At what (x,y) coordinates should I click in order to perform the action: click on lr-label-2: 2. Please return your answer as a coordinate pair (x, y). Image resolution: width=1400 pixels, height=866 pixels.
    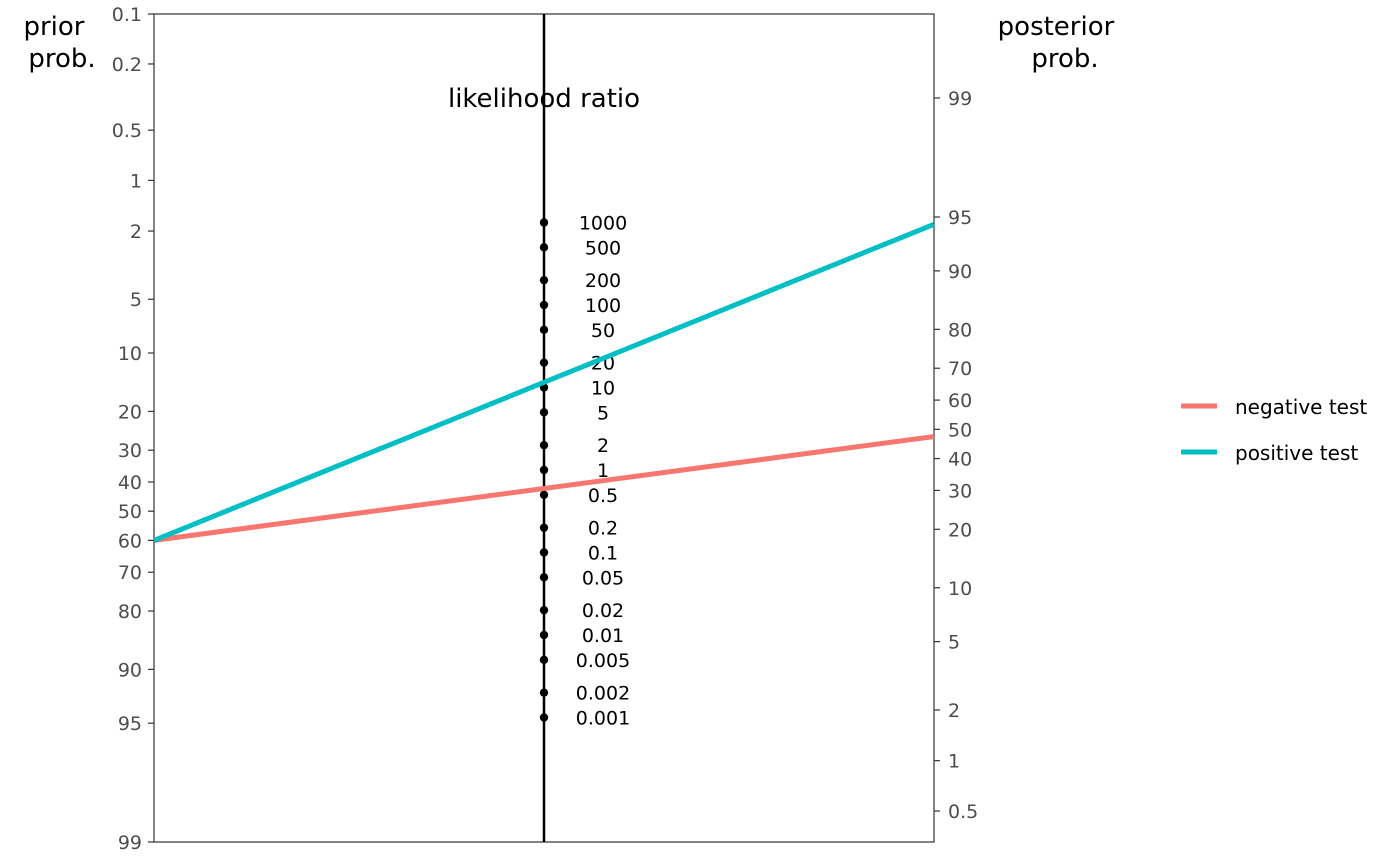
    Looking at the image, I should click on (603, 446).